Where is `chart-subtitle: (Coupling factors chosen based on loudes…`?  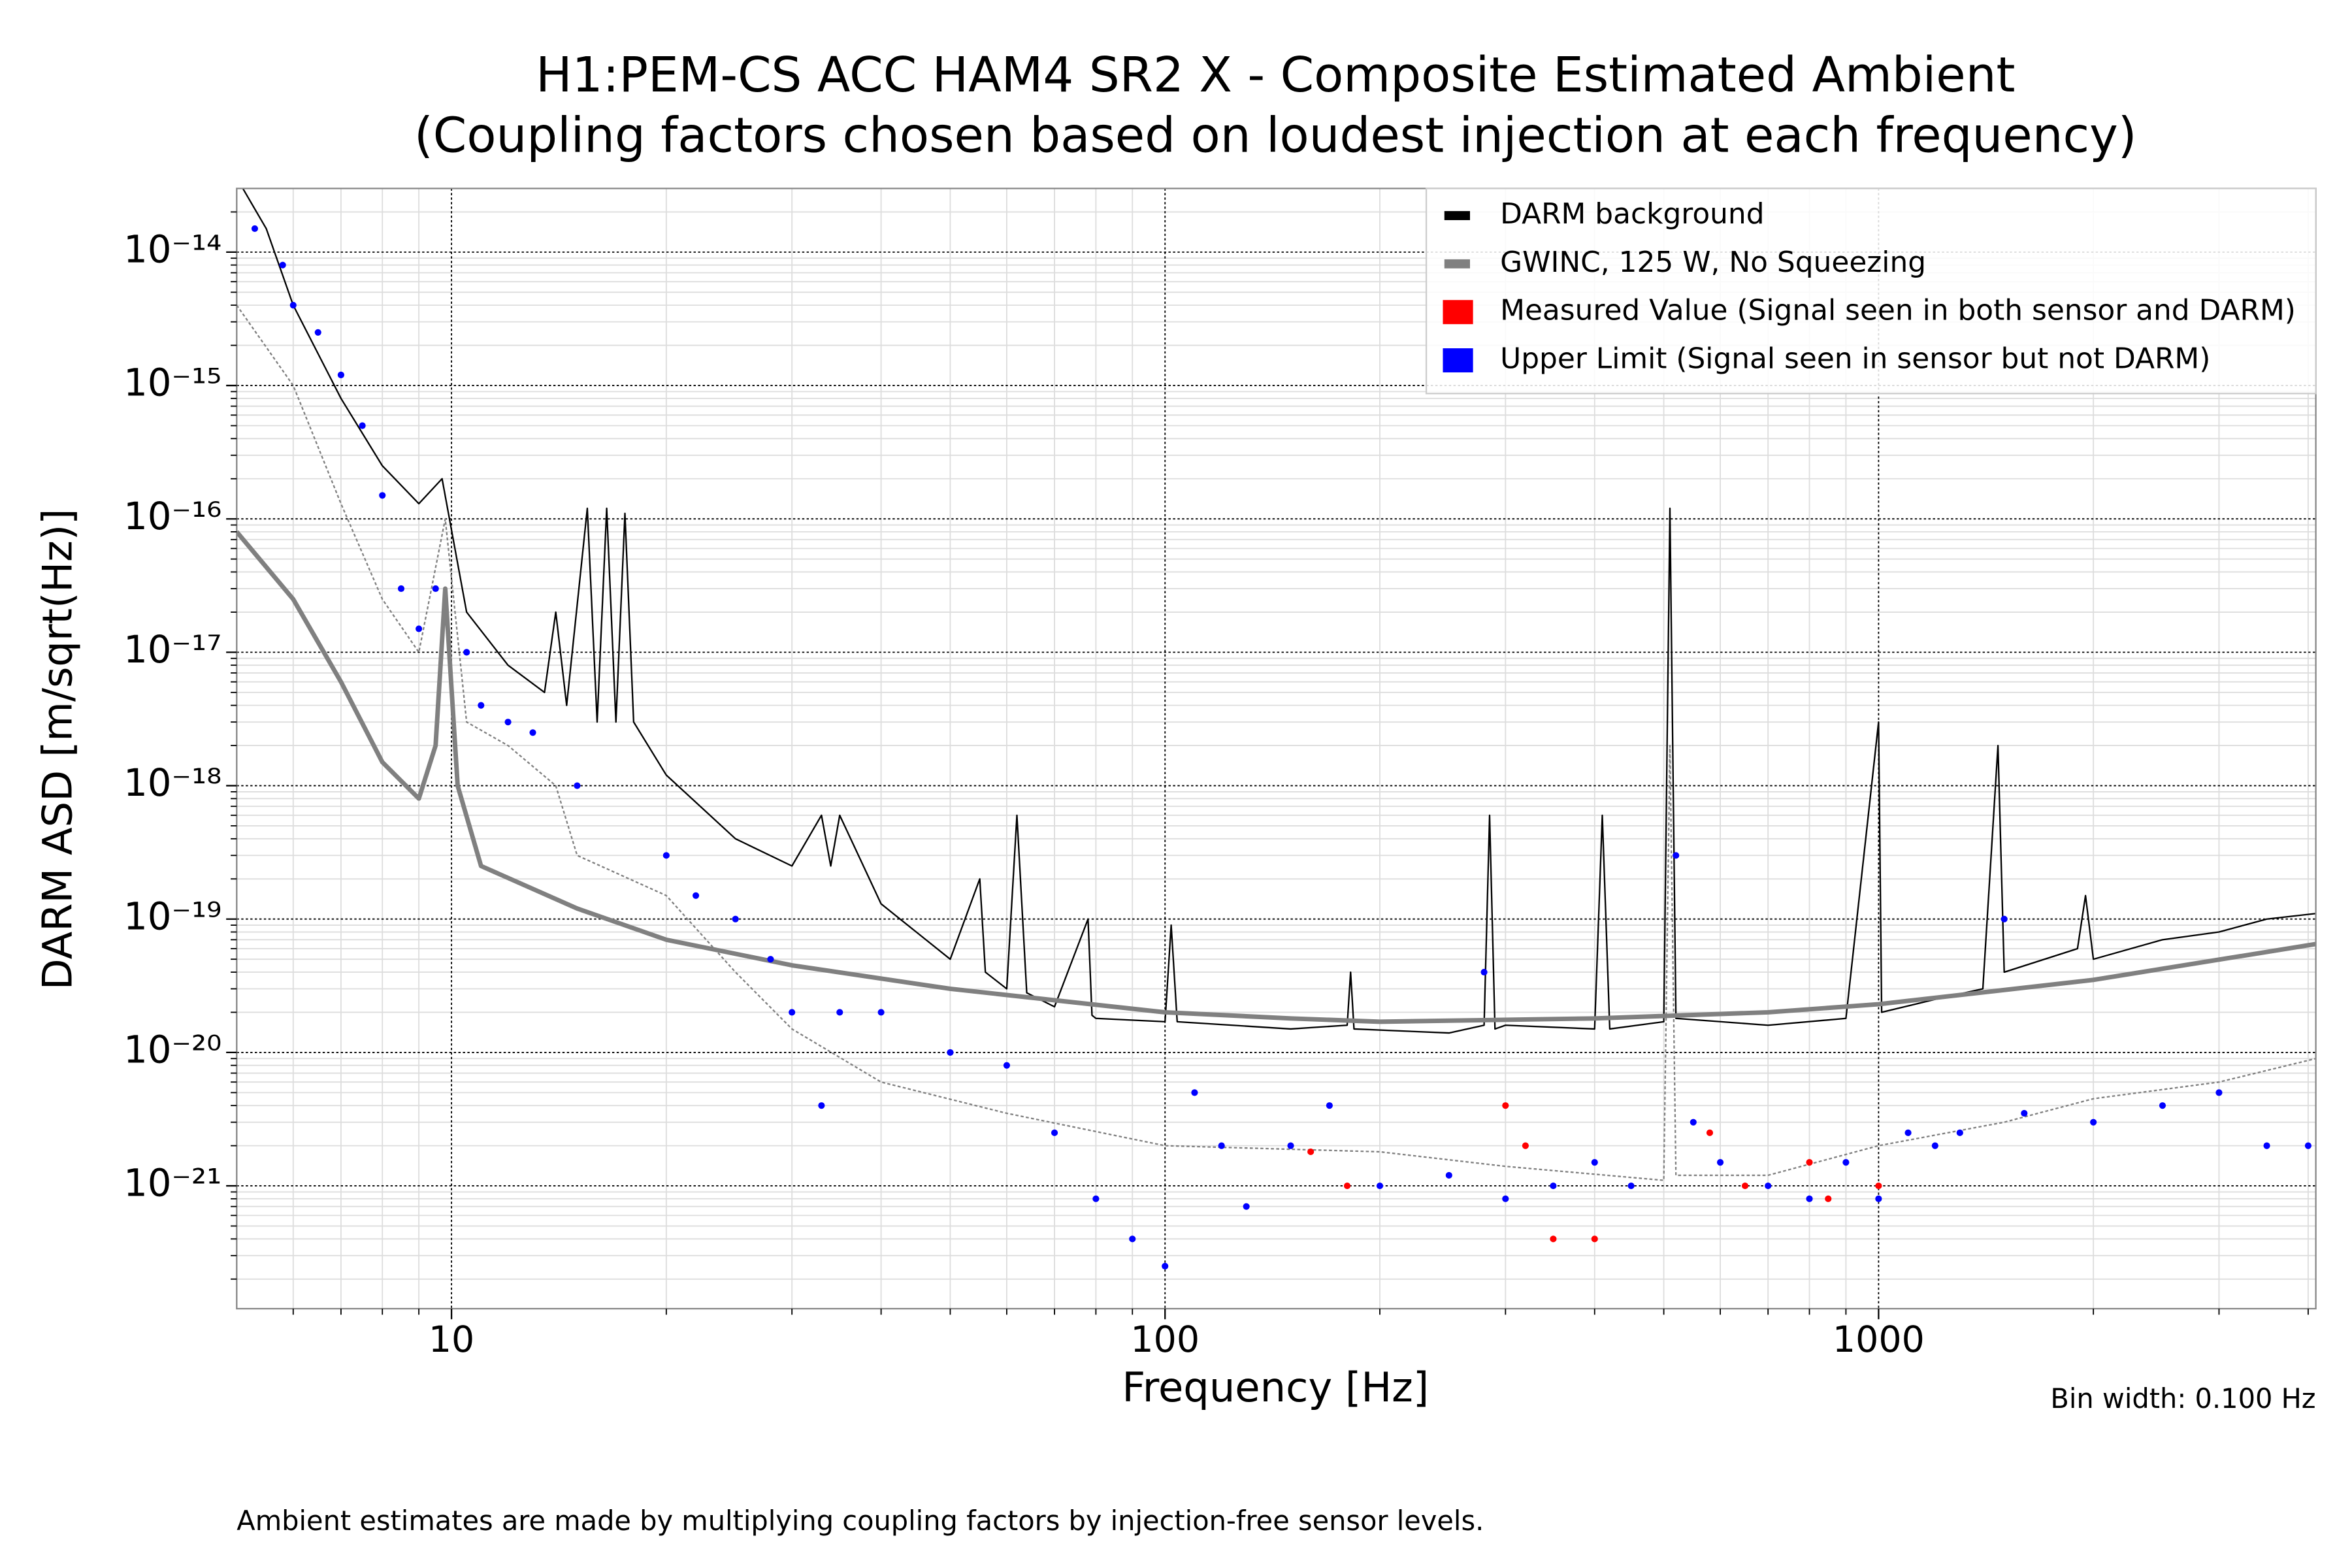 chart-subtitle: (Coupling factors chosen based on loudes… is located at coordinates (1275, 135).